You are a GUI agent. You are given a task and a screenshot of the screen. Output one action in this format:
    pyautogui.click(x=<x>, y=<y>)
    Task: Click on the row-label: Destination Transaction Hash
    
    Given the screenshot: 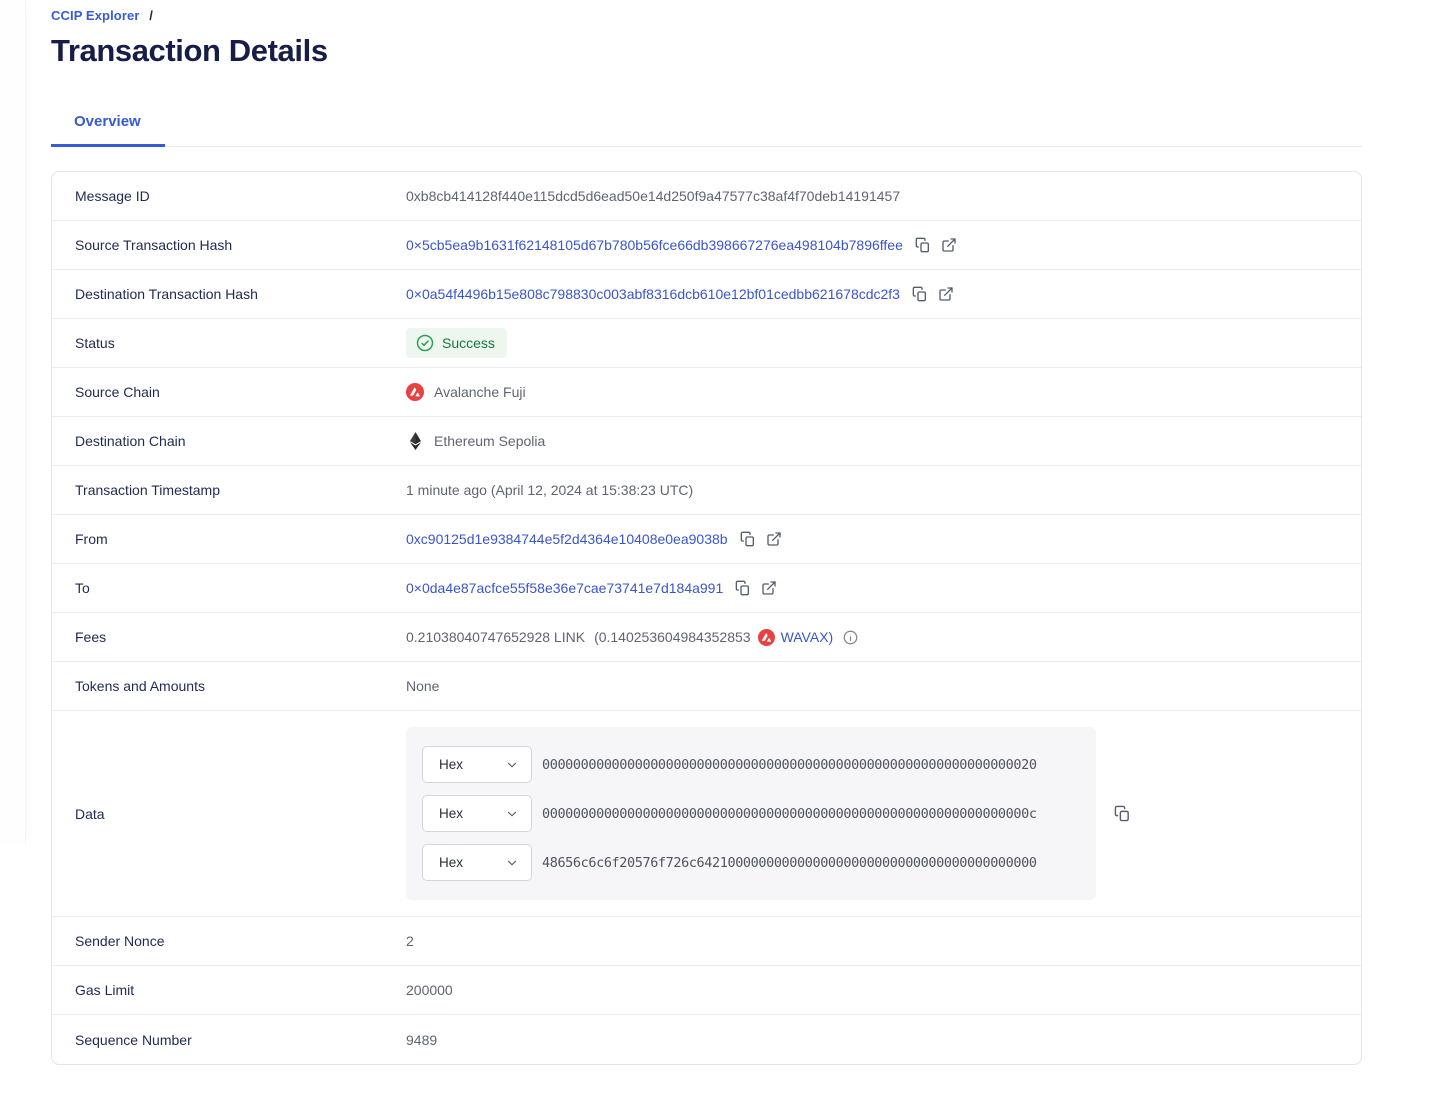 What is the action you would take?
    pyautogui.click(x=166, y=294)
    